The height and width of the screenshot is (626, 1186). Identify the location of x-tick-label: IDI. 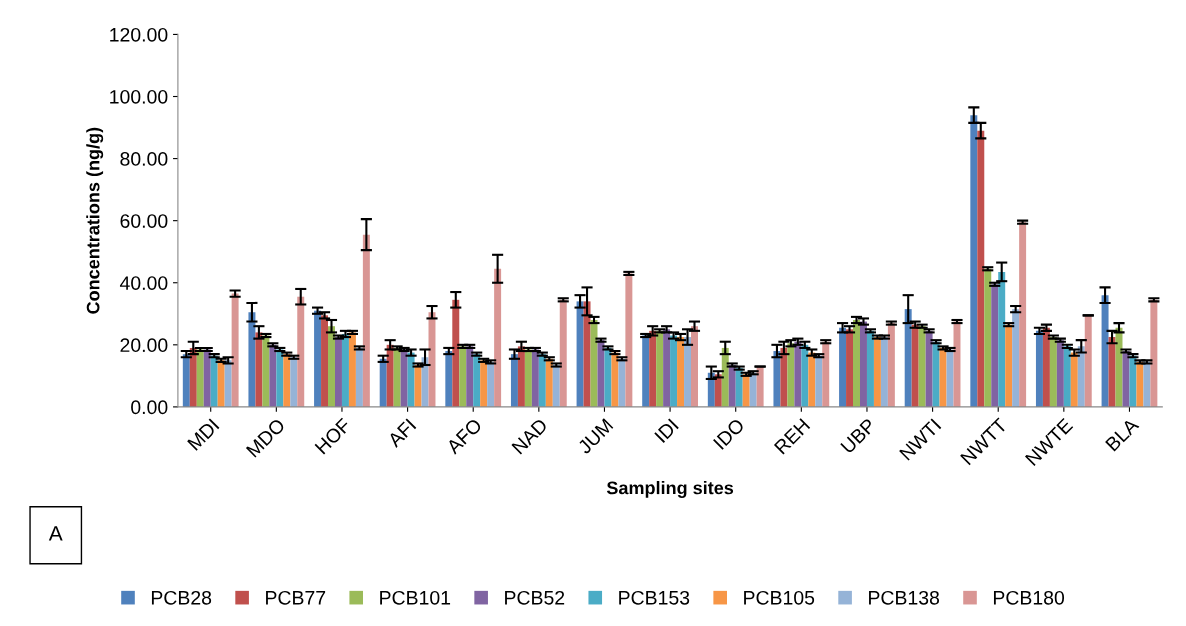
(666, 430).